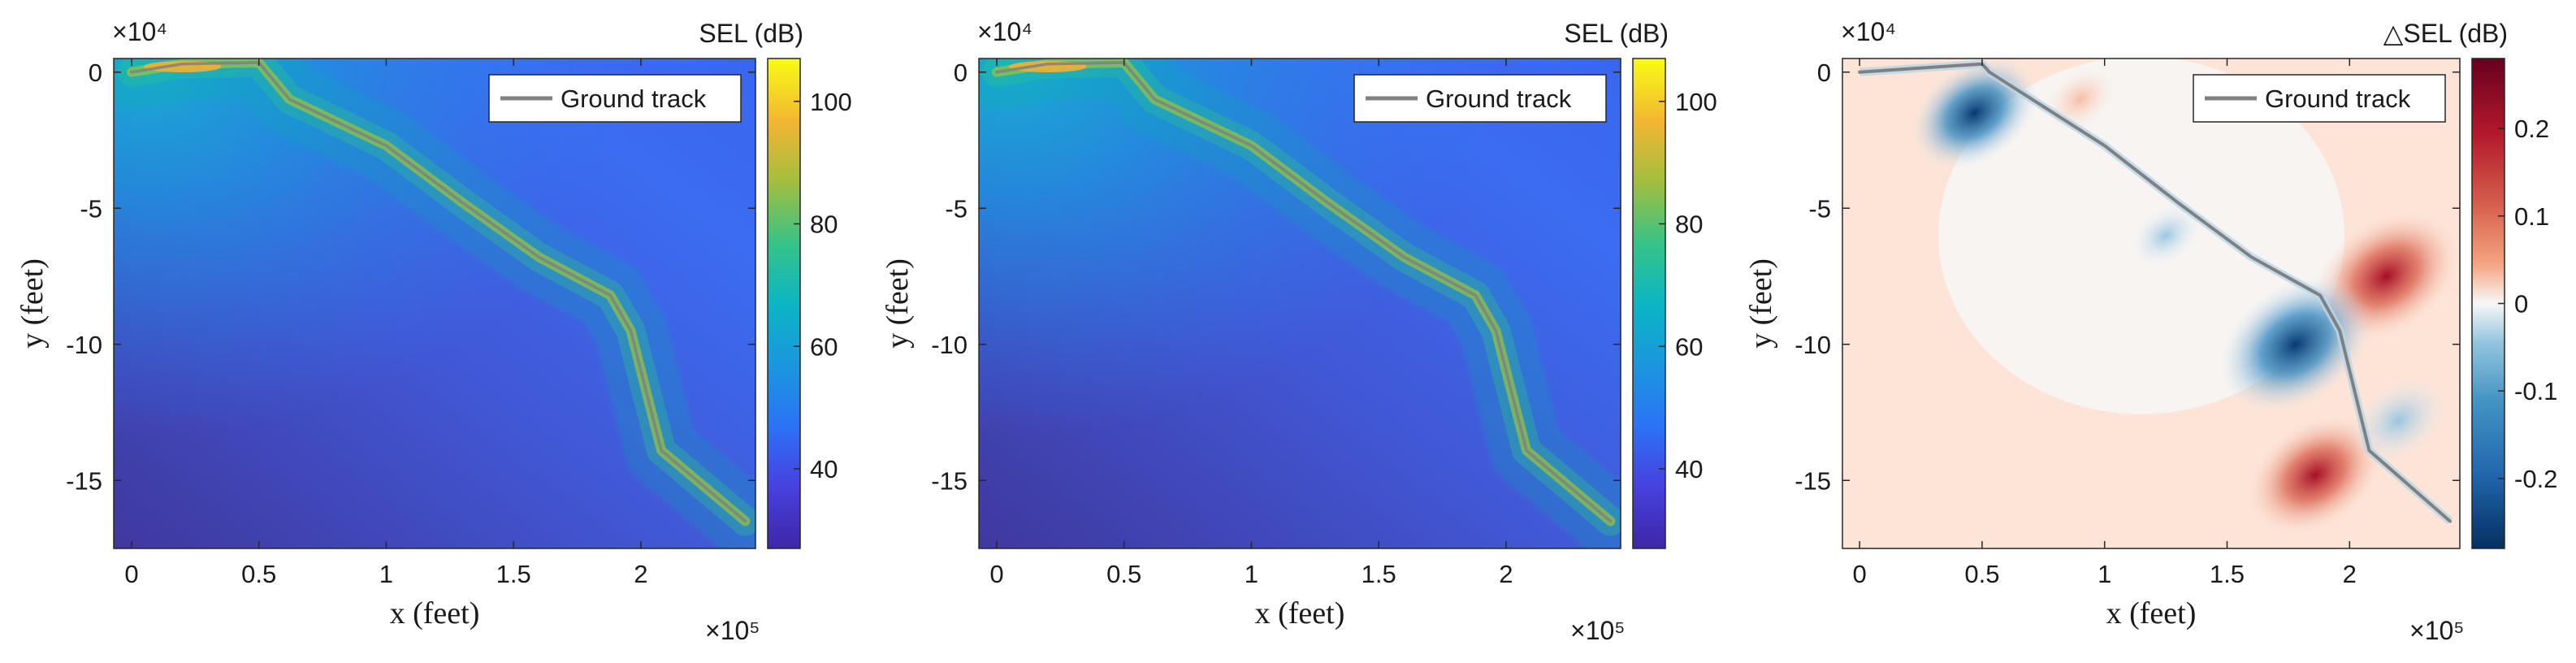  What do you see at coordinates (2470, 284) in the screenshot?
I see `colorbar: -0.2 -0.1 0 0.1 0.2 △SEL (dB)` at bounding box center [2470, 284].